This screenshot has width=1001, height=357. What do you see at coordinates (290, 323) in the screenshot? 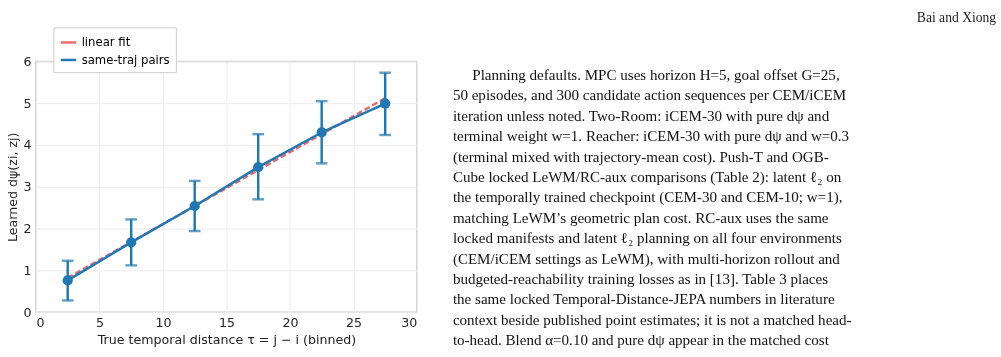
I see `x-tick-label: 20` at bounding box center [290, 323].